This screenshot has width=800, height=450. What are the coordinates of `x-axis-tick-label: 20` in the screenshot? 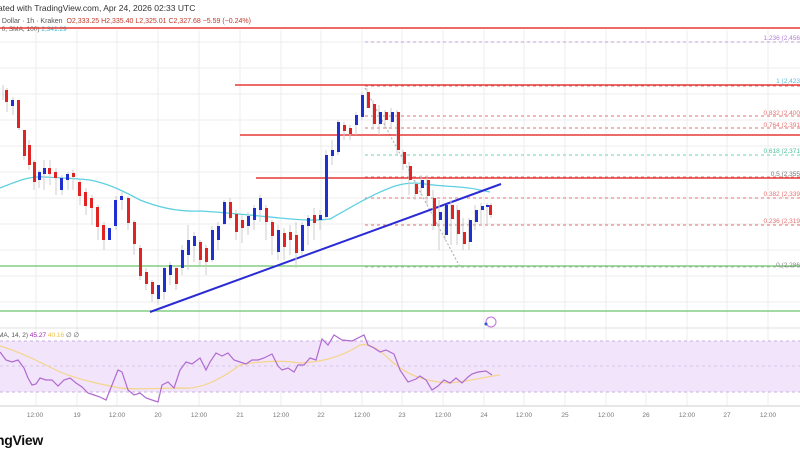 It's located at (158, 415).